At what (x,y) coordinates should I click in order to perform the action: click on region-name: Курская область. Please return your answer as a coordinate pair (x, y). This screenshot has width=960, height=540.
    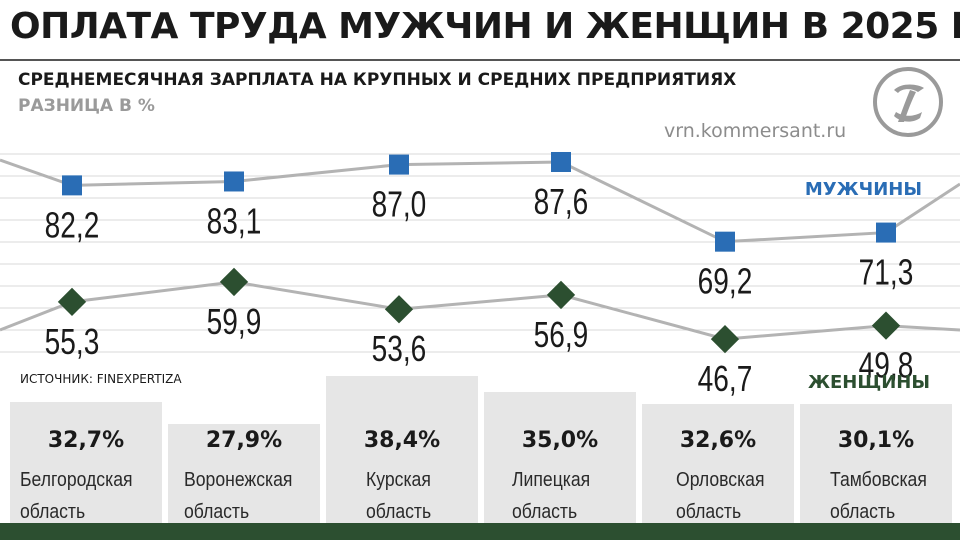
    Looking at the image, I should click on (427, 496).